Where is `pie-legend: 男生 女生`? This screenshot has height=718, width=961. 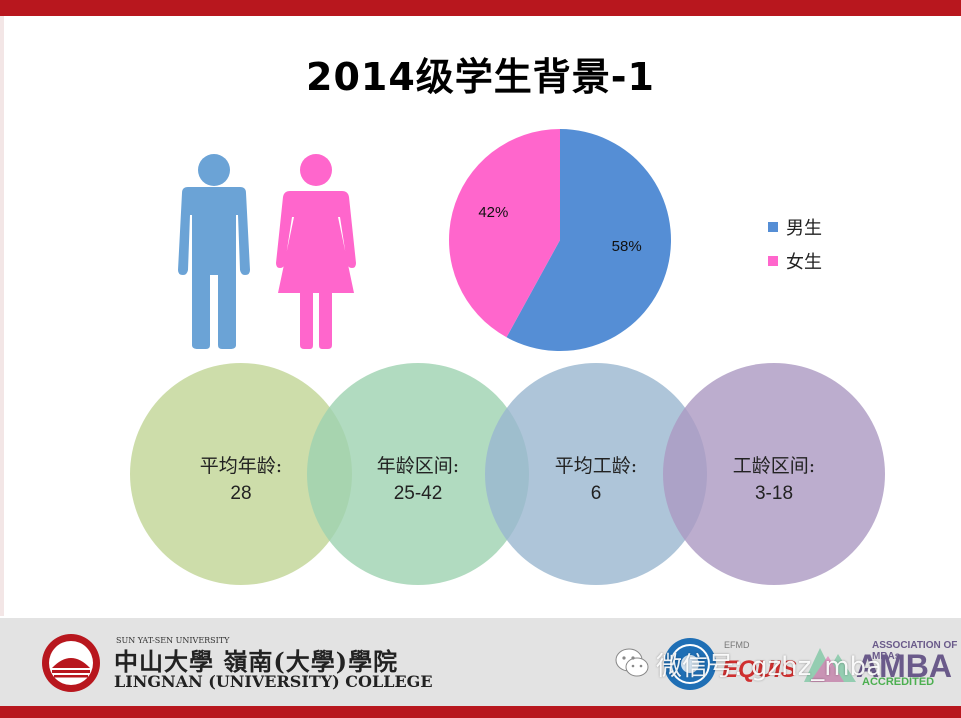
pie-legend: 男生 女生 is located at coordinates (795, 244).